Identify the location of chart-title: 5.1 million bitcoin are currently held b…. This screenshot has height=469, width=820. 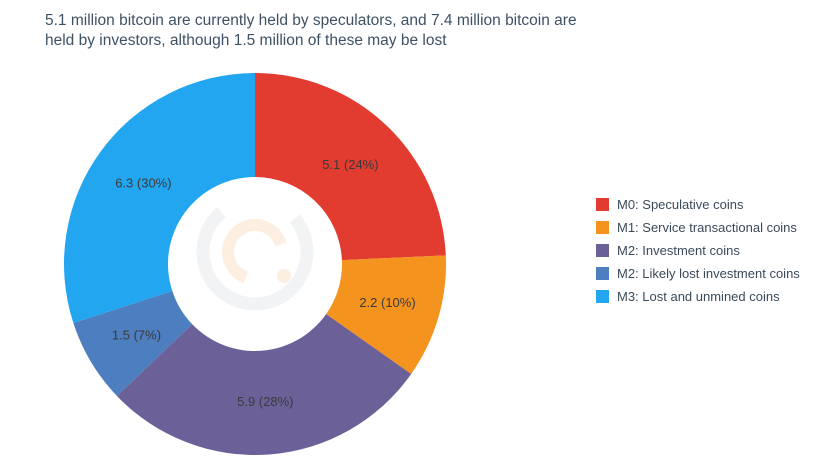
(311, 31).